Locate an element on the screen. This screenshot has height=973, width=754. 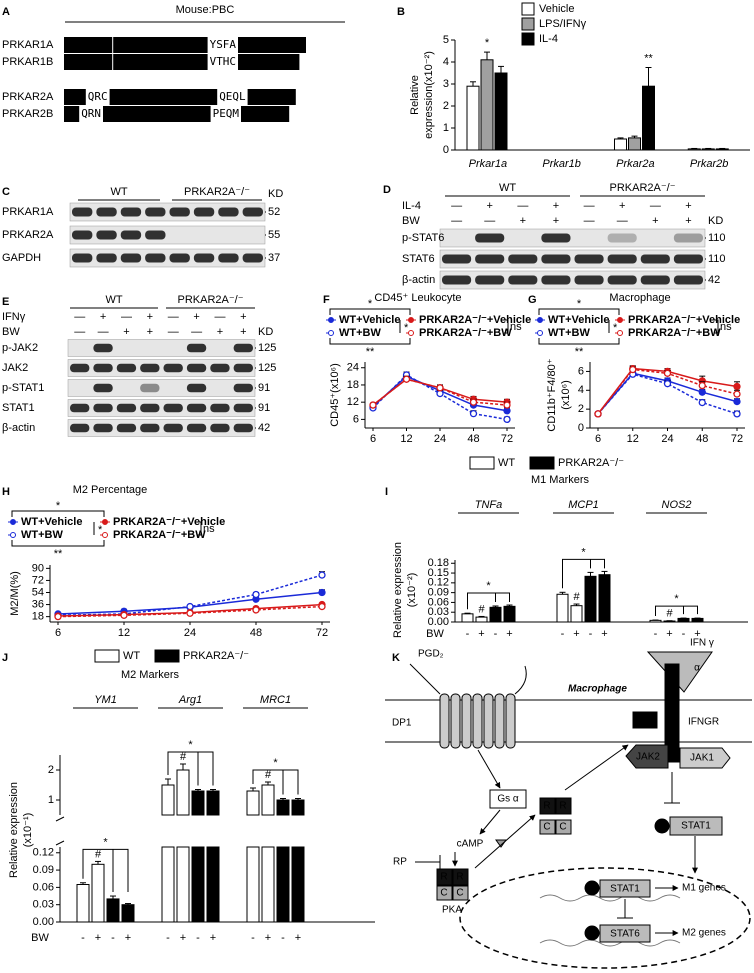
y-tick-label: 24 is located at coordinates (353, 368).